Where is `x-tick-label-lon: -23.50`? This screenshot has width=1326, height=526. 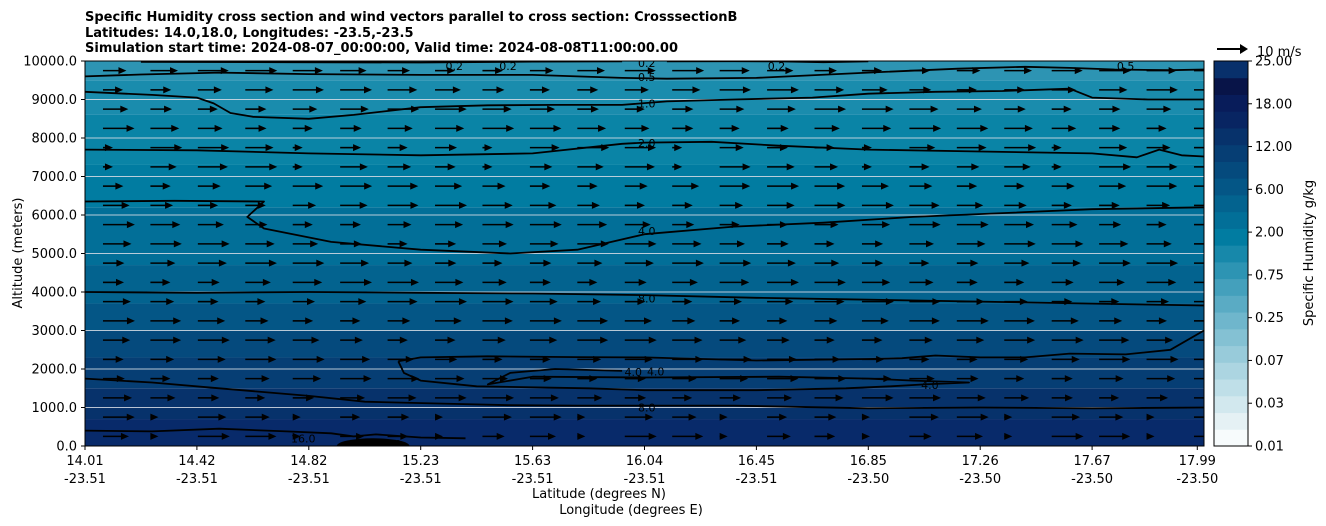 x-tick-label-lon: -23.50 is located at coordinates (868, 479).